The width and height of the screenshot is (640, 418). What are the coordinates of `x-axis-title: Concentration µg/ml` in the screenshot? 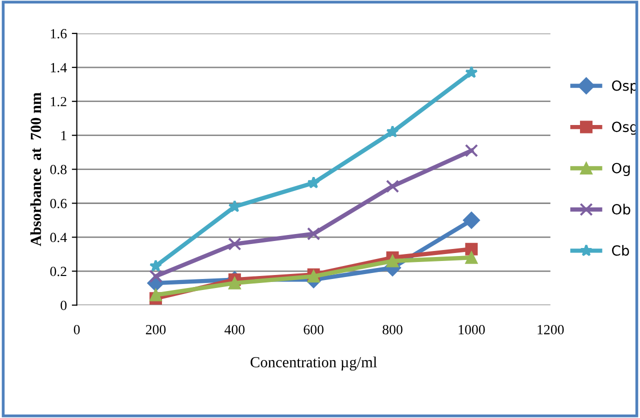 It's located at (313, 363).